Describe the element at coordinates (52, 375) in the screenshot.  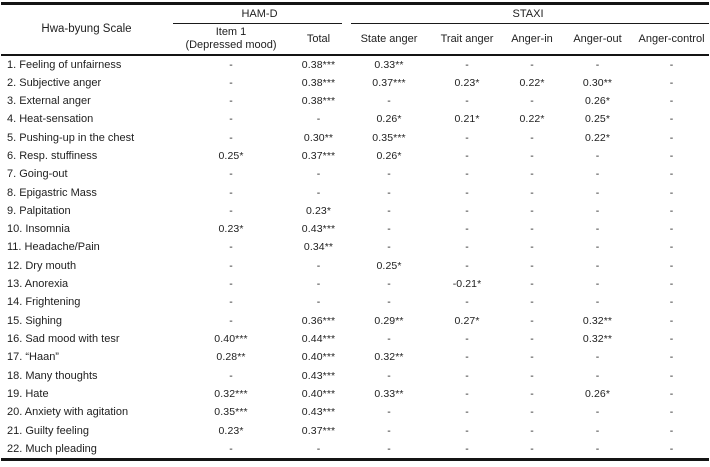
I see `row-label: 18. Many thoughts` at that location.